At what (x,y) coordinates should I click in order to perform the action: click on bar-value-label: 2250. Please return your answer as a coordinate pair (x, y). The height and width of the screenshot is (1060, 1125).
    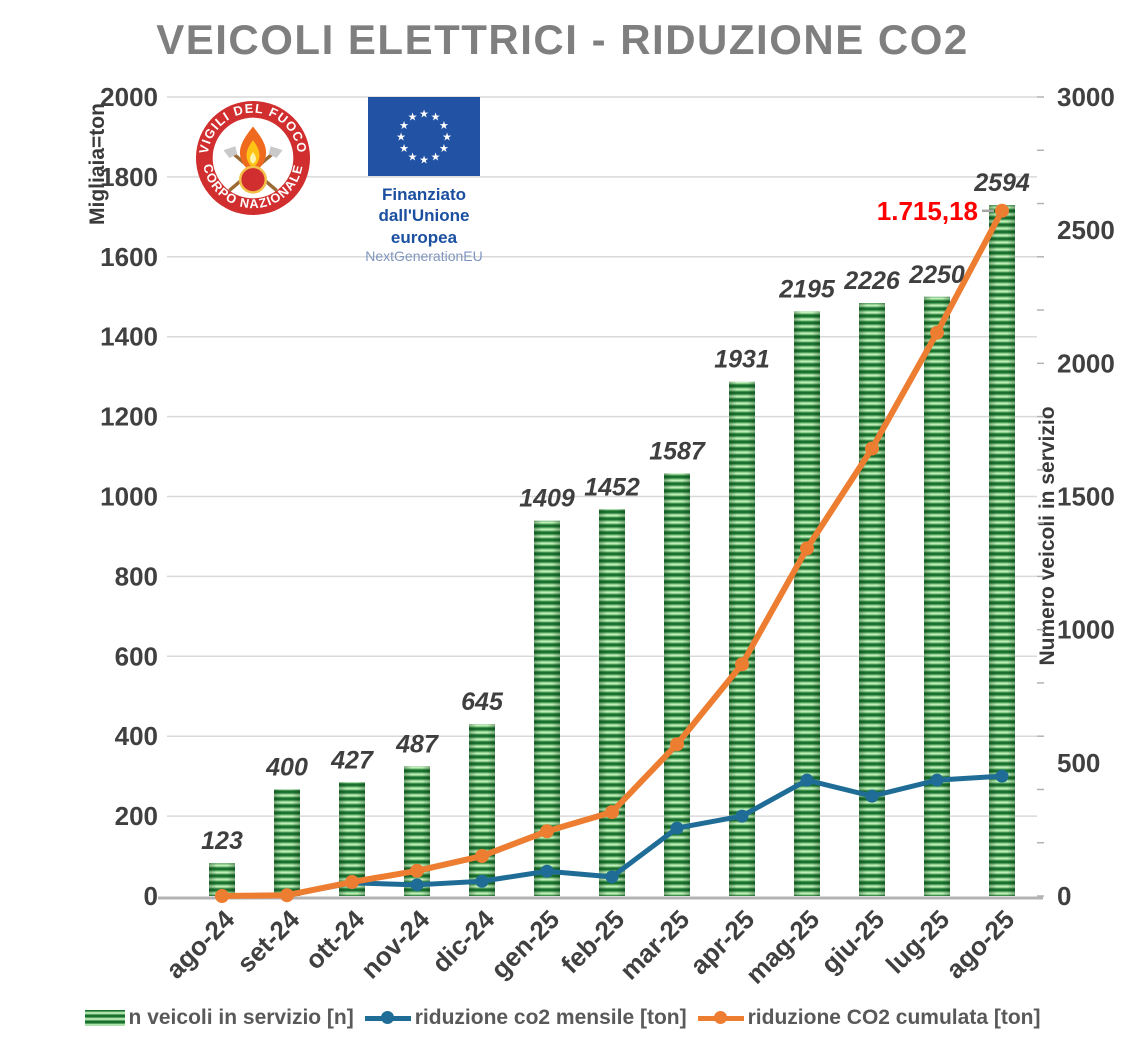
    Looking at the image, I should click on (936, 275).